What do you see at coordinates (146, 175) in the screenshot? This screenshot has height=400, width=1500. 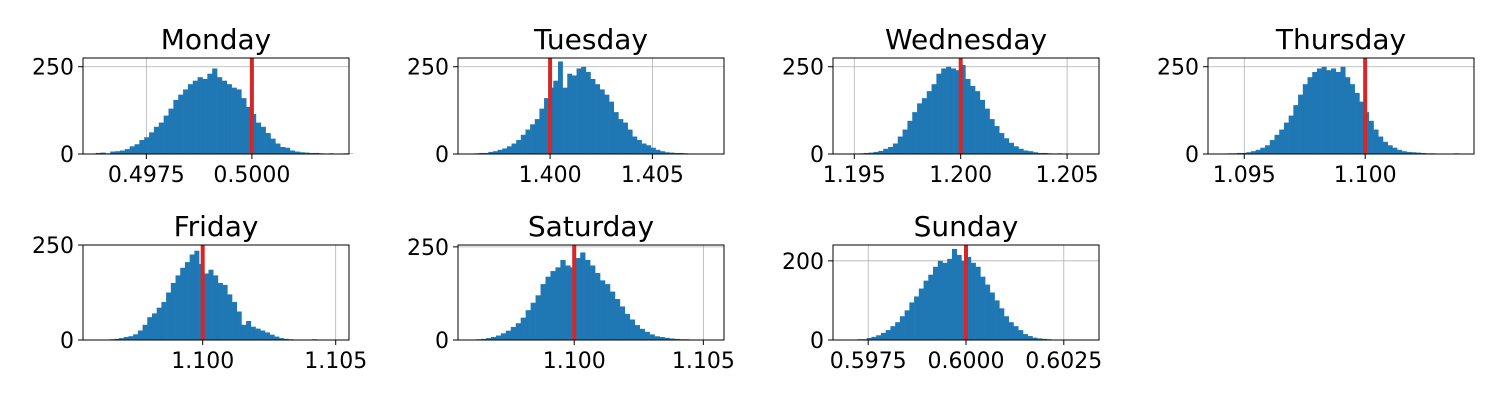 I see `x-tick-label: 0.4975` at bounding box center [146, 175].